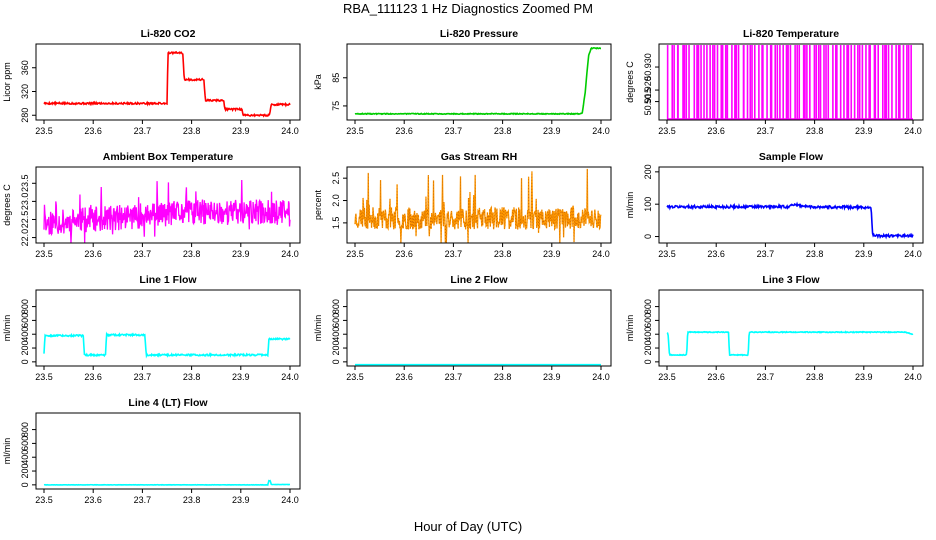 The image size is (936, 540). What do you see at coordinates (25, 238) in the screenshot?
I see `y-tick-label: 22.0` at bounding box center [25, 238].